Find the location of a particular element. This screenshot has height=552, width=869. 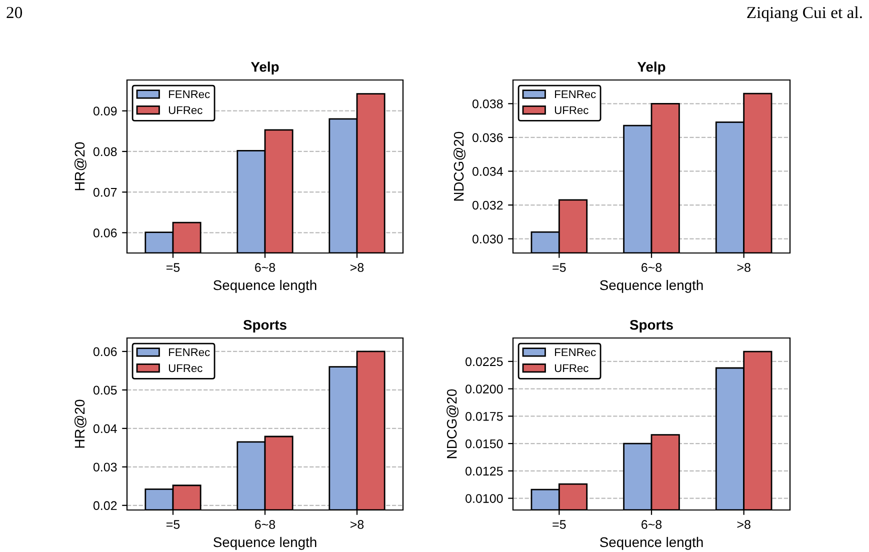

y-tick-label: 0.02 is located at coordinates (105, 505).